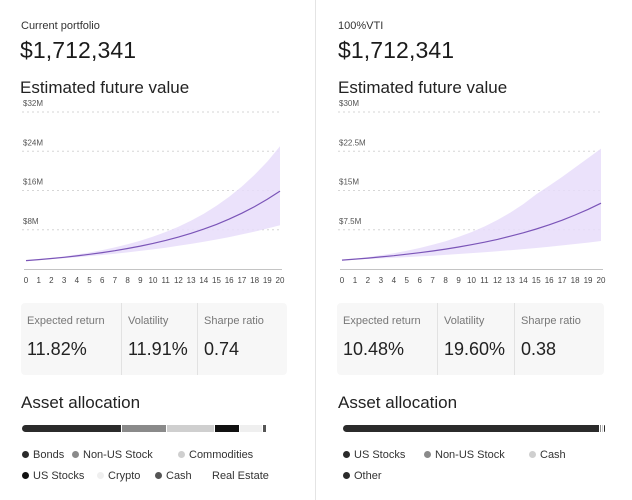 This screenshot has height=500, width=632. What do you see at coordinates (374, 349) in the screenshot?
I see `metric-value: 10.48%` at bounding box center [374, 349].